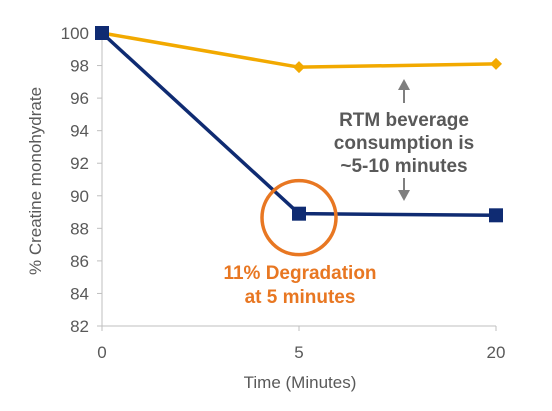  Describe the element at coordinates (300, 297) in the screenshot. I see `degradation-label-line-2: at 5 minutes` at that location.